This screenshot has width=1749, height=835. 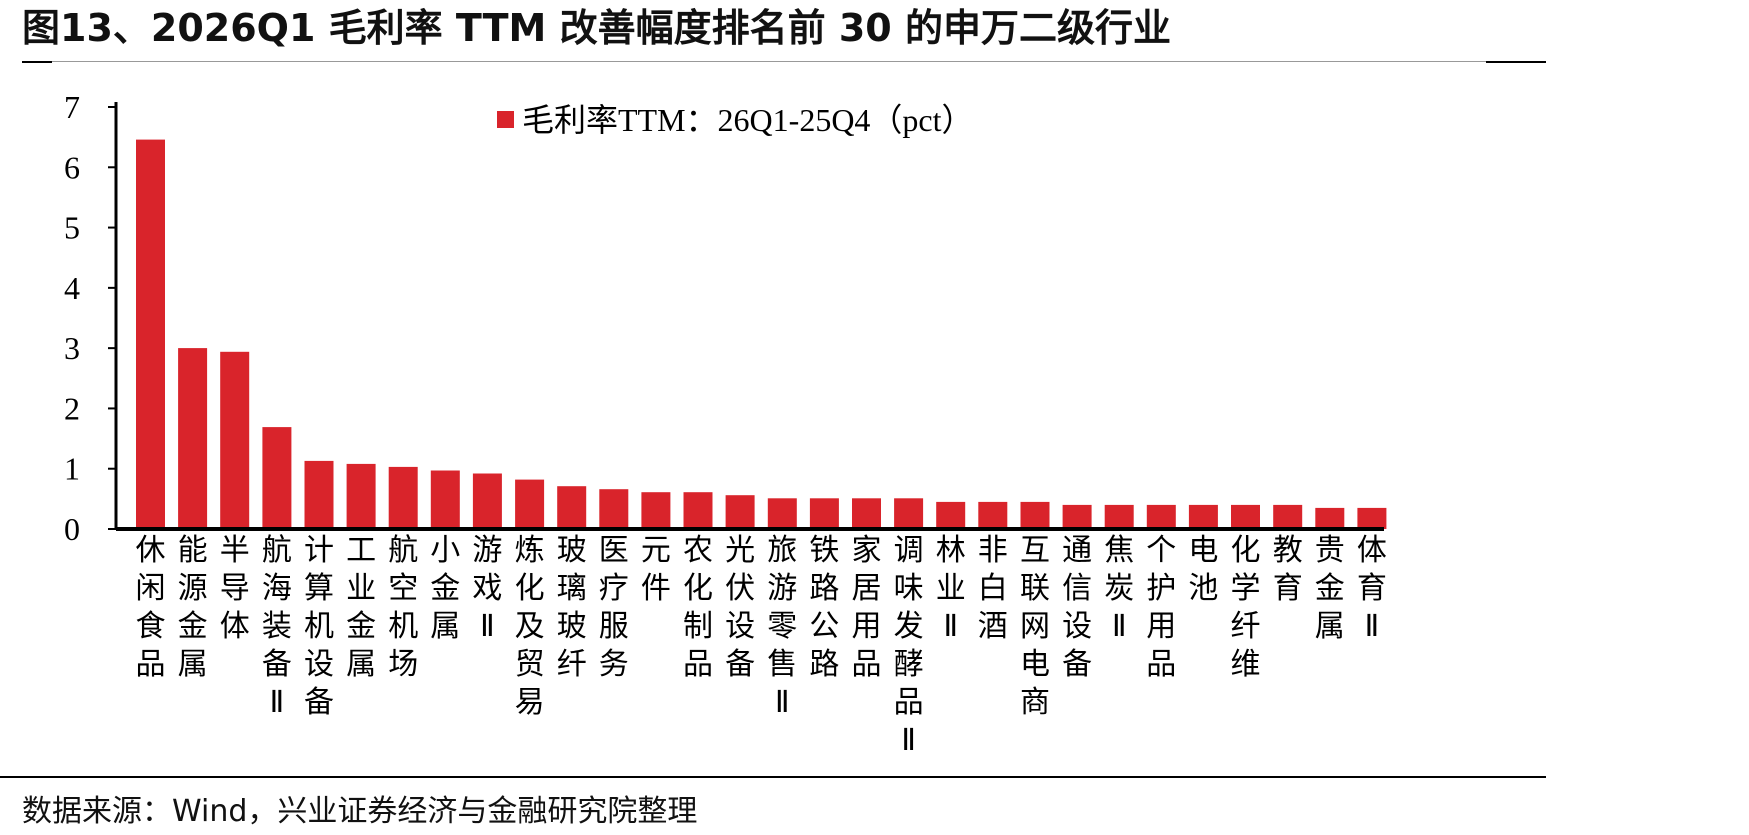 I want to click on chart-title: 图13、2026Q1 毛利率 TTM 改善幅度排名前 30 的申万二级行业, so click(x=596, y=28).